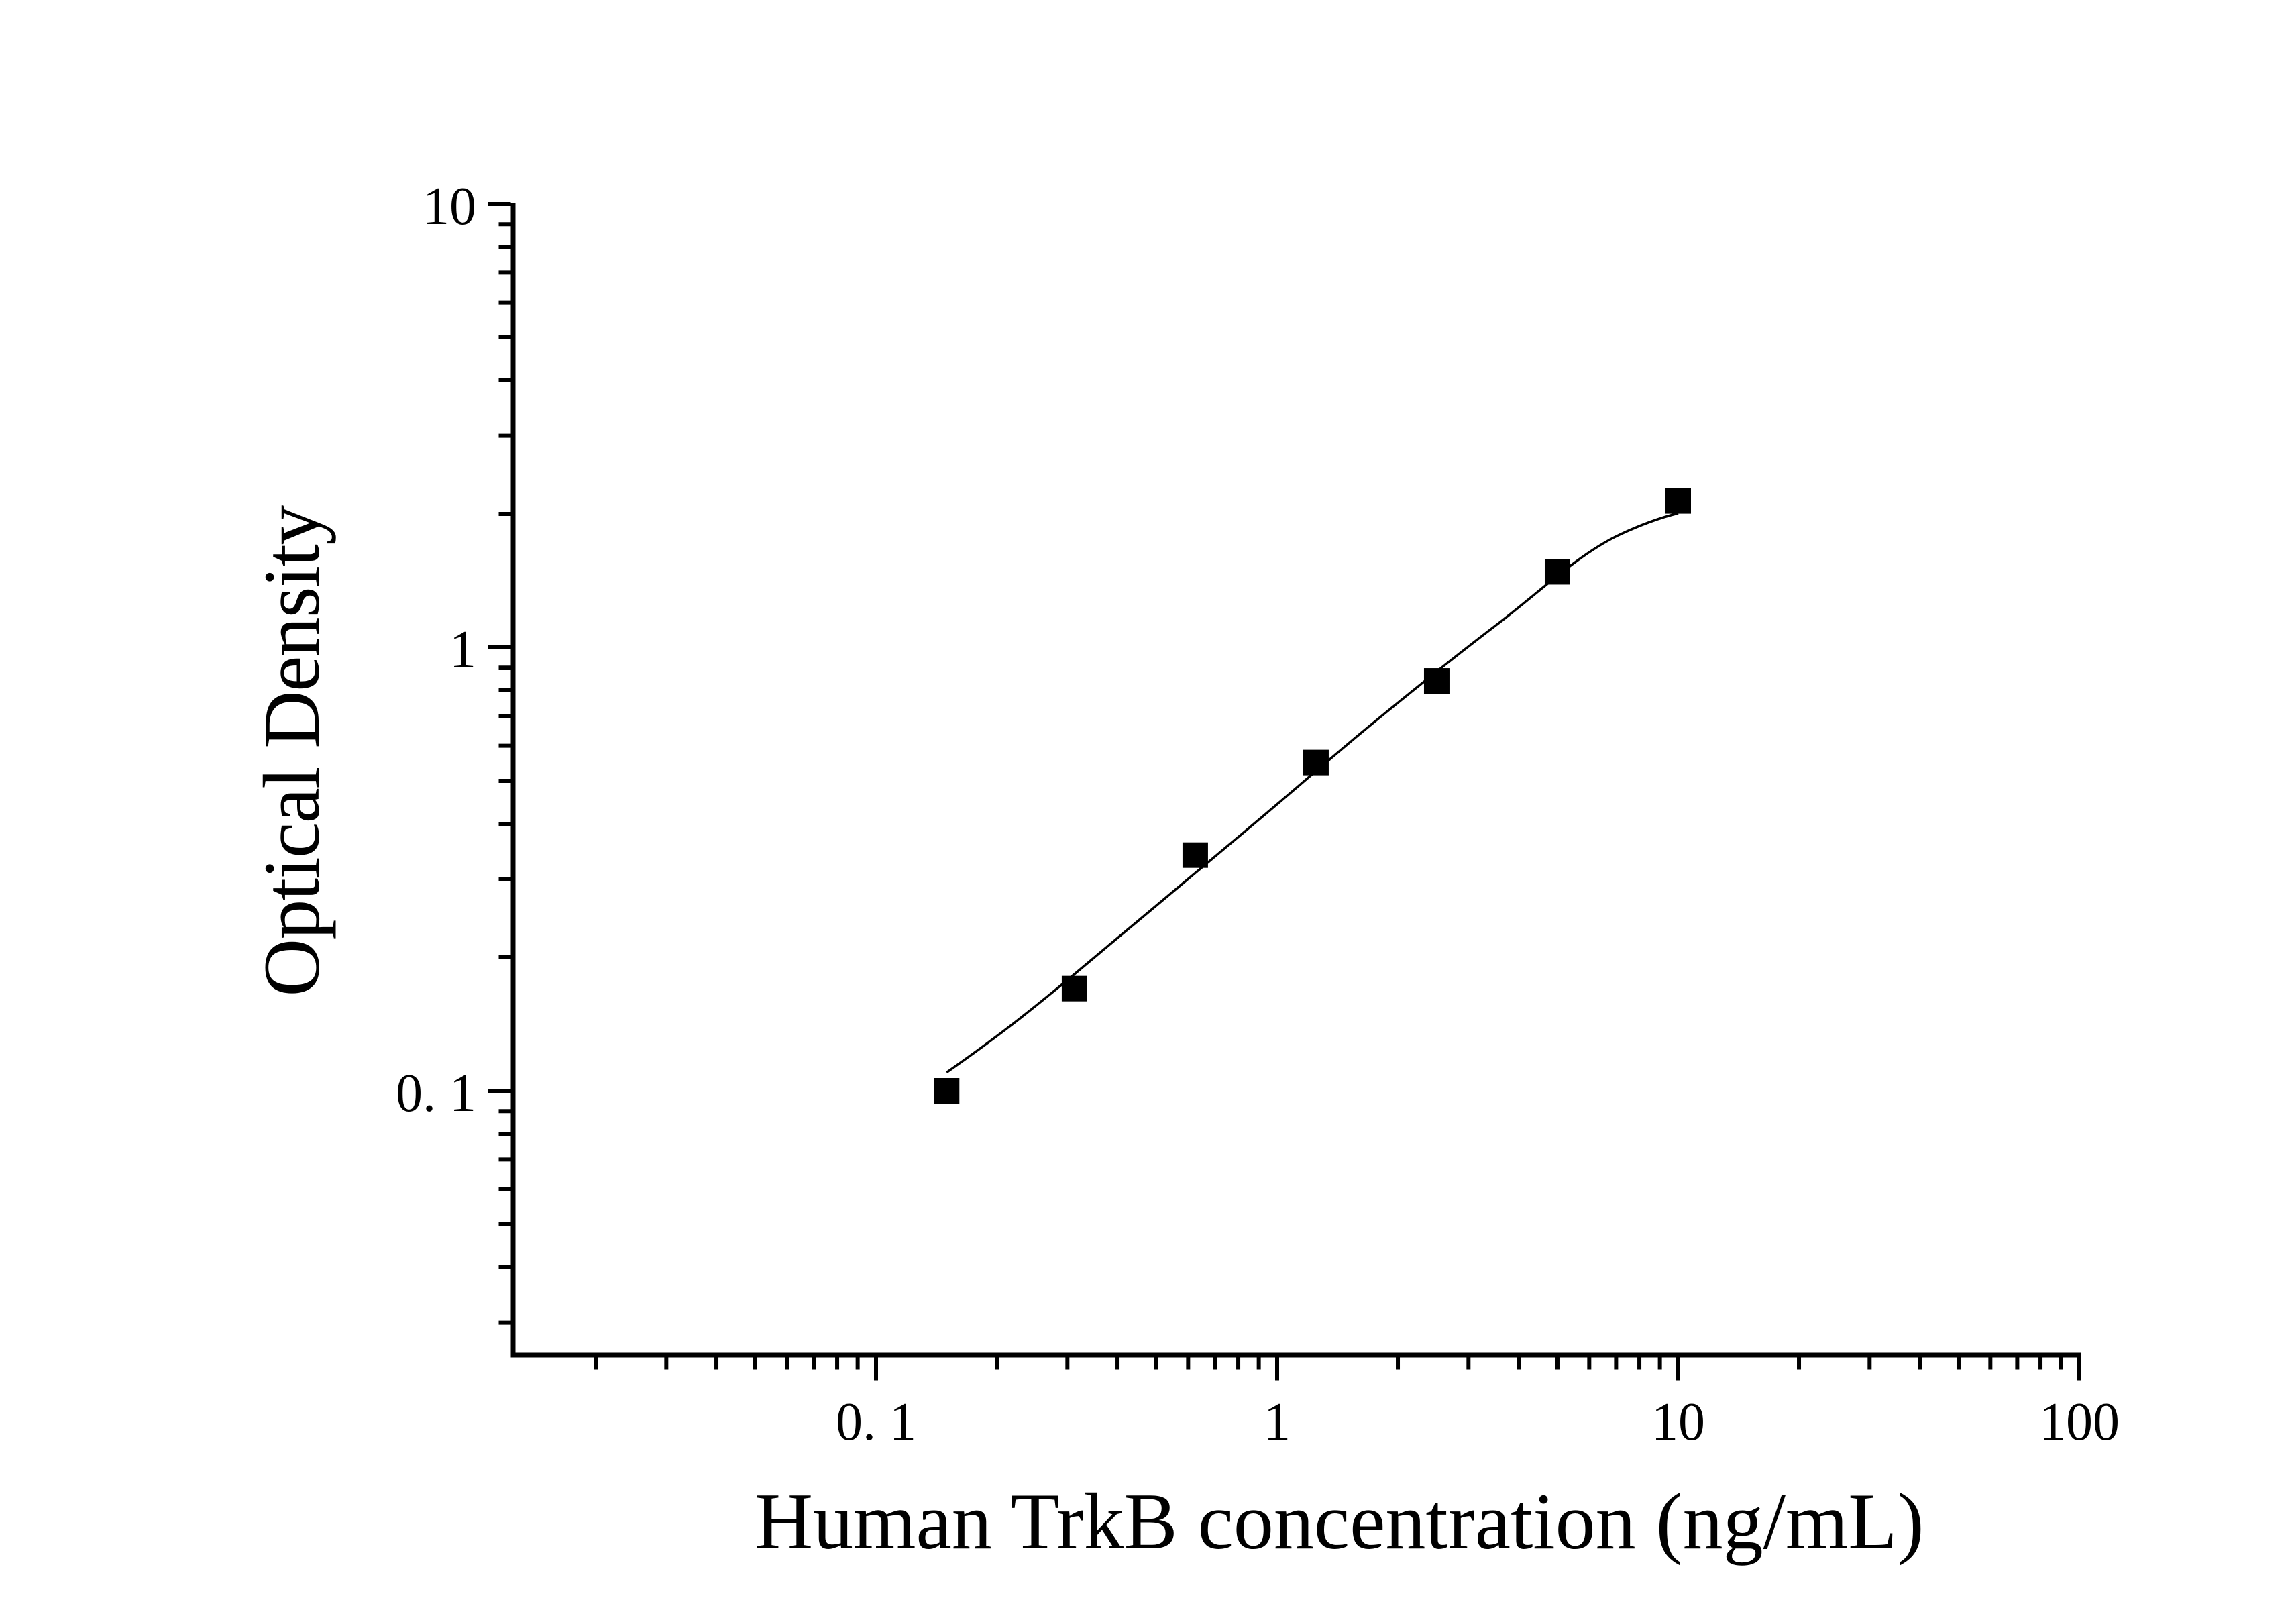 This screenshot has width=2296, height=1604. I want to click on x-axis-title: Human TrkB concentration (ng/mL), so click(1339, 1521).